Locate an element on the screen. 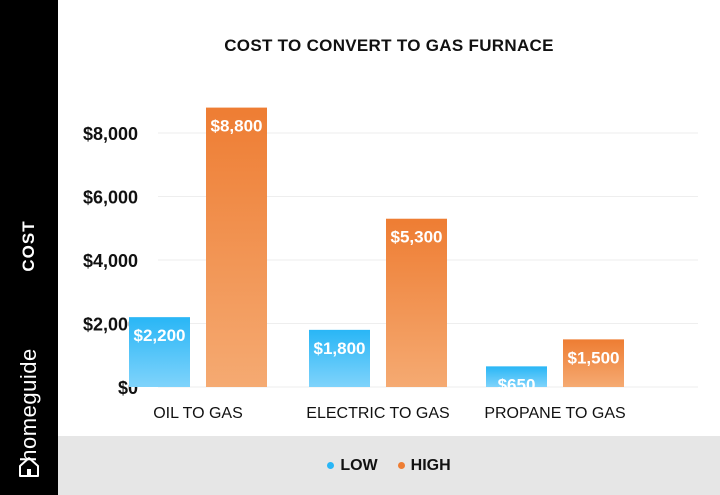 This screenshot has height=495, width=720. y-tick-label: $2,000 is located at coordinates (110, 325).